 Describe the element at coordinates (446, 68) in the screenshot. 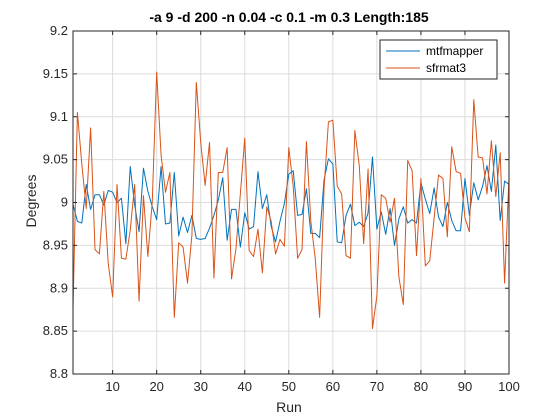

I see `legend-label-sfrmat3: sfrmat3` at that location.